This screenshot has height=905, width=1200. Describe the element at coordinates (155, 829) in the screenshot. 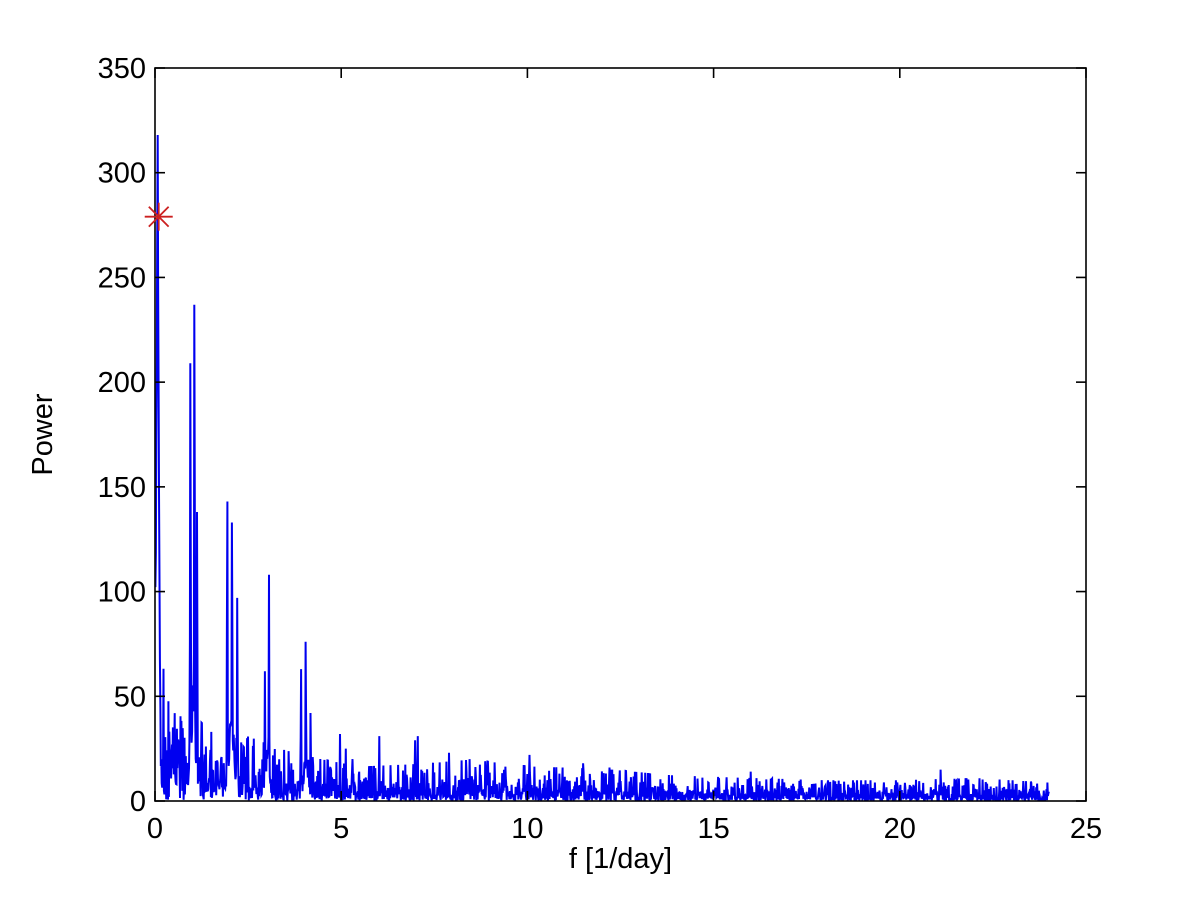

I see `x-tick-label: 0` at that location.